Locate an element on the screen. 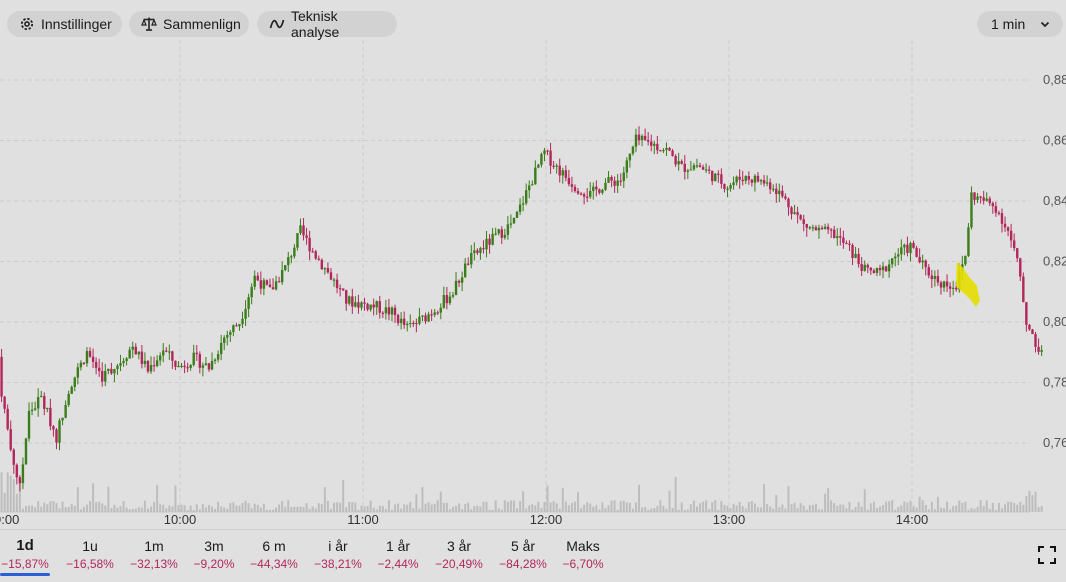 This screenshot has height=582, width=1066. period-5y: 5 år −84,28% is located at coordinates (523, 554).